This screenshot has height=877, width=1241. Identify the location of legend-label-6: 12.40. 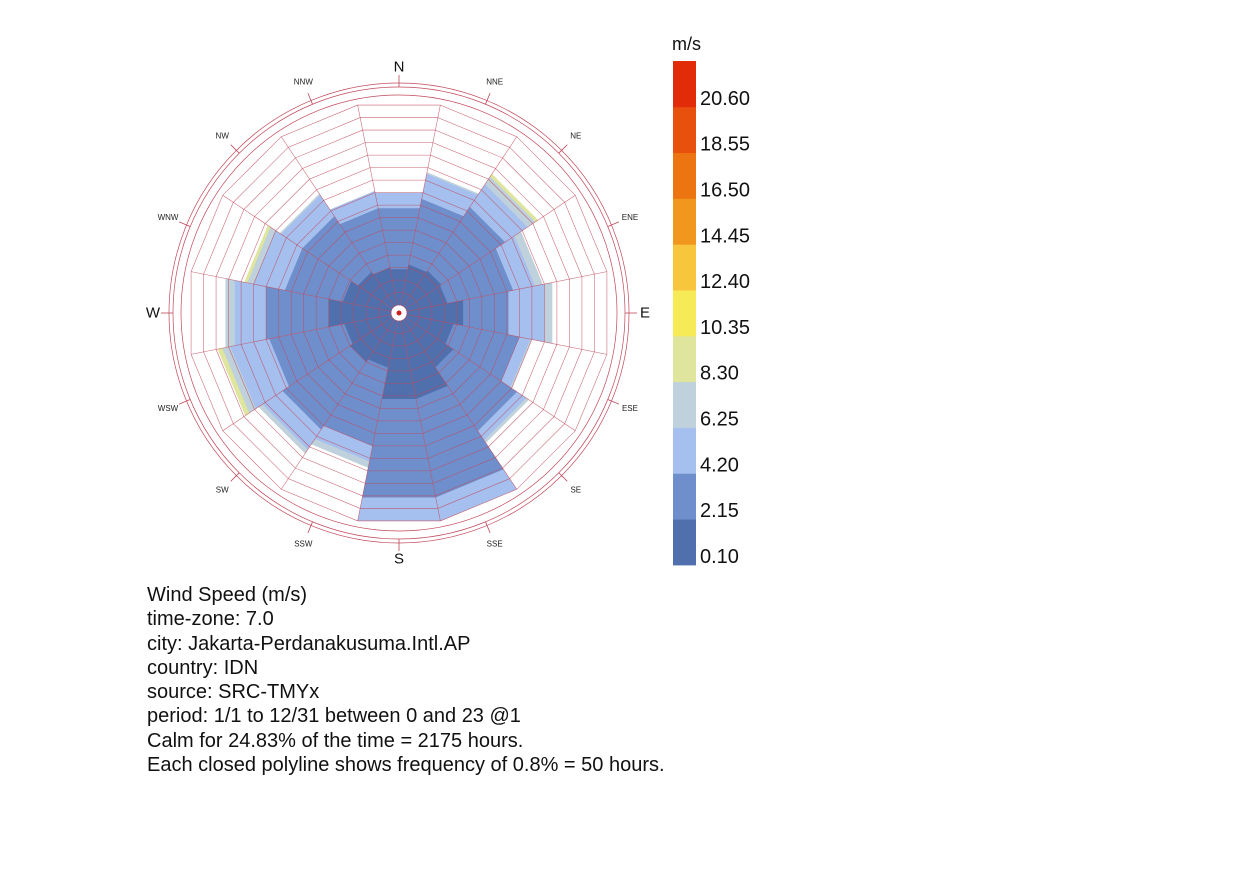
(725, 282).